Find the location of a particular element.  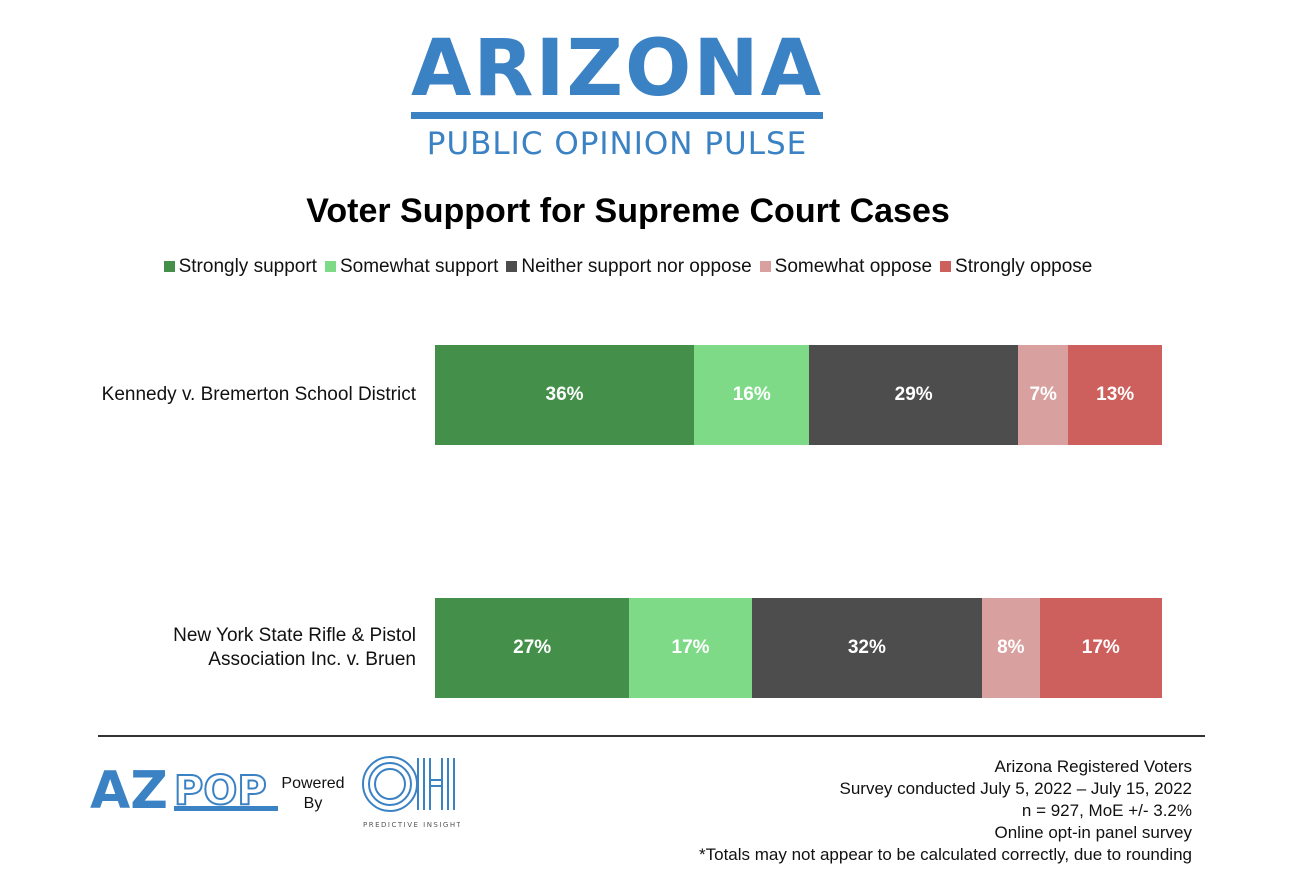

powered-by-line-2: By is located at coordinates (313, 803).